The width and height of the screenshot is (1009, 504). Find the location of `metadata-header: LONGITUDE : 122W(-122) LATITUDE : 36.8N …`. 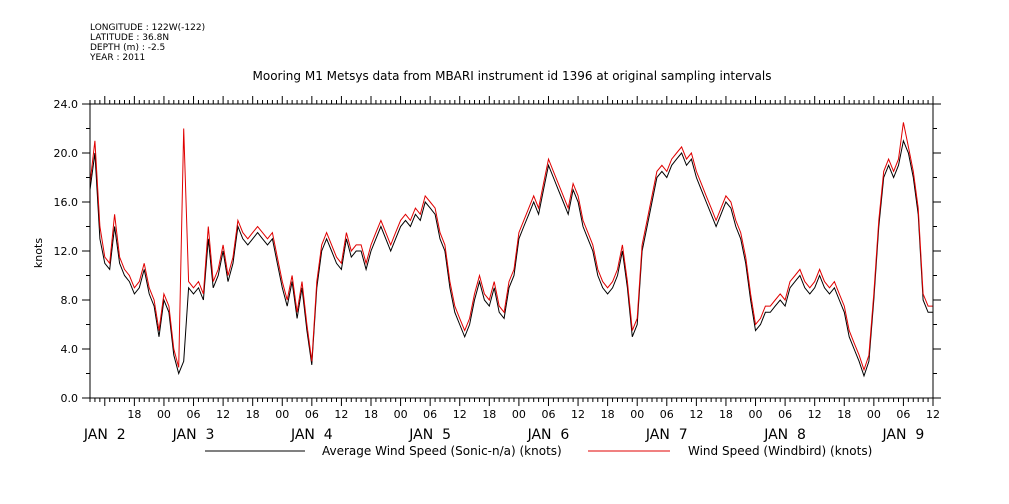

metadata-header: LONGITUDE : 122W(-122) LATITUDE : 36.8N … is located at coordinates (147, 43).